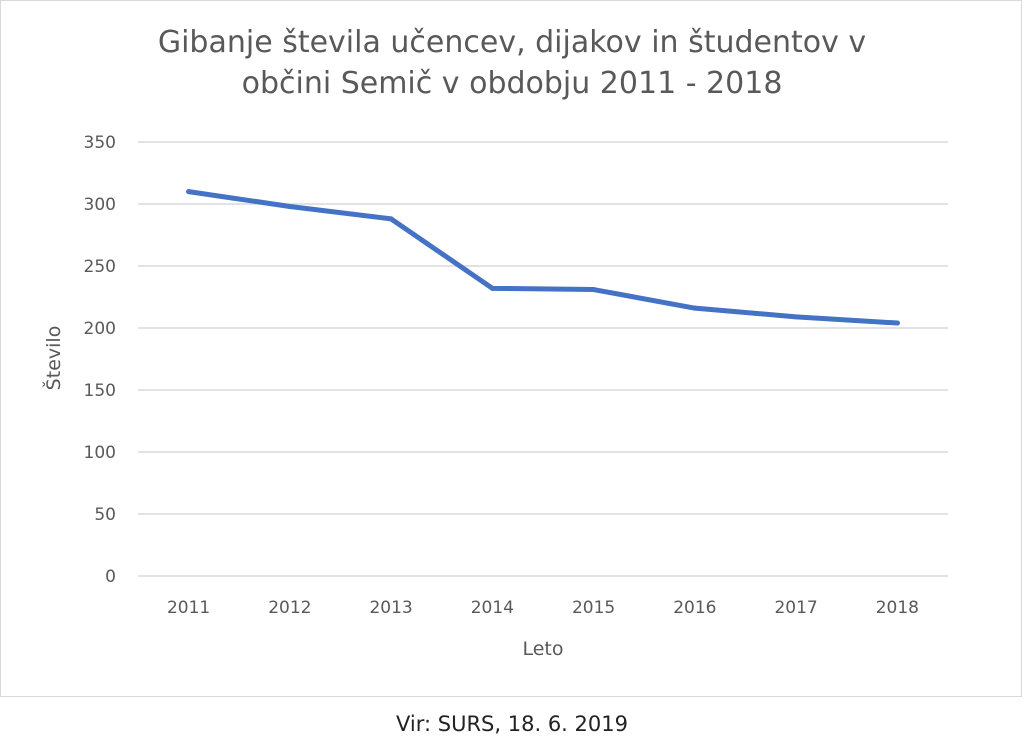 The image size is (1024, 745). Describe the element at coordinates (100, 267) in the screenshot. I see `y-tick-label: 250` at that location.